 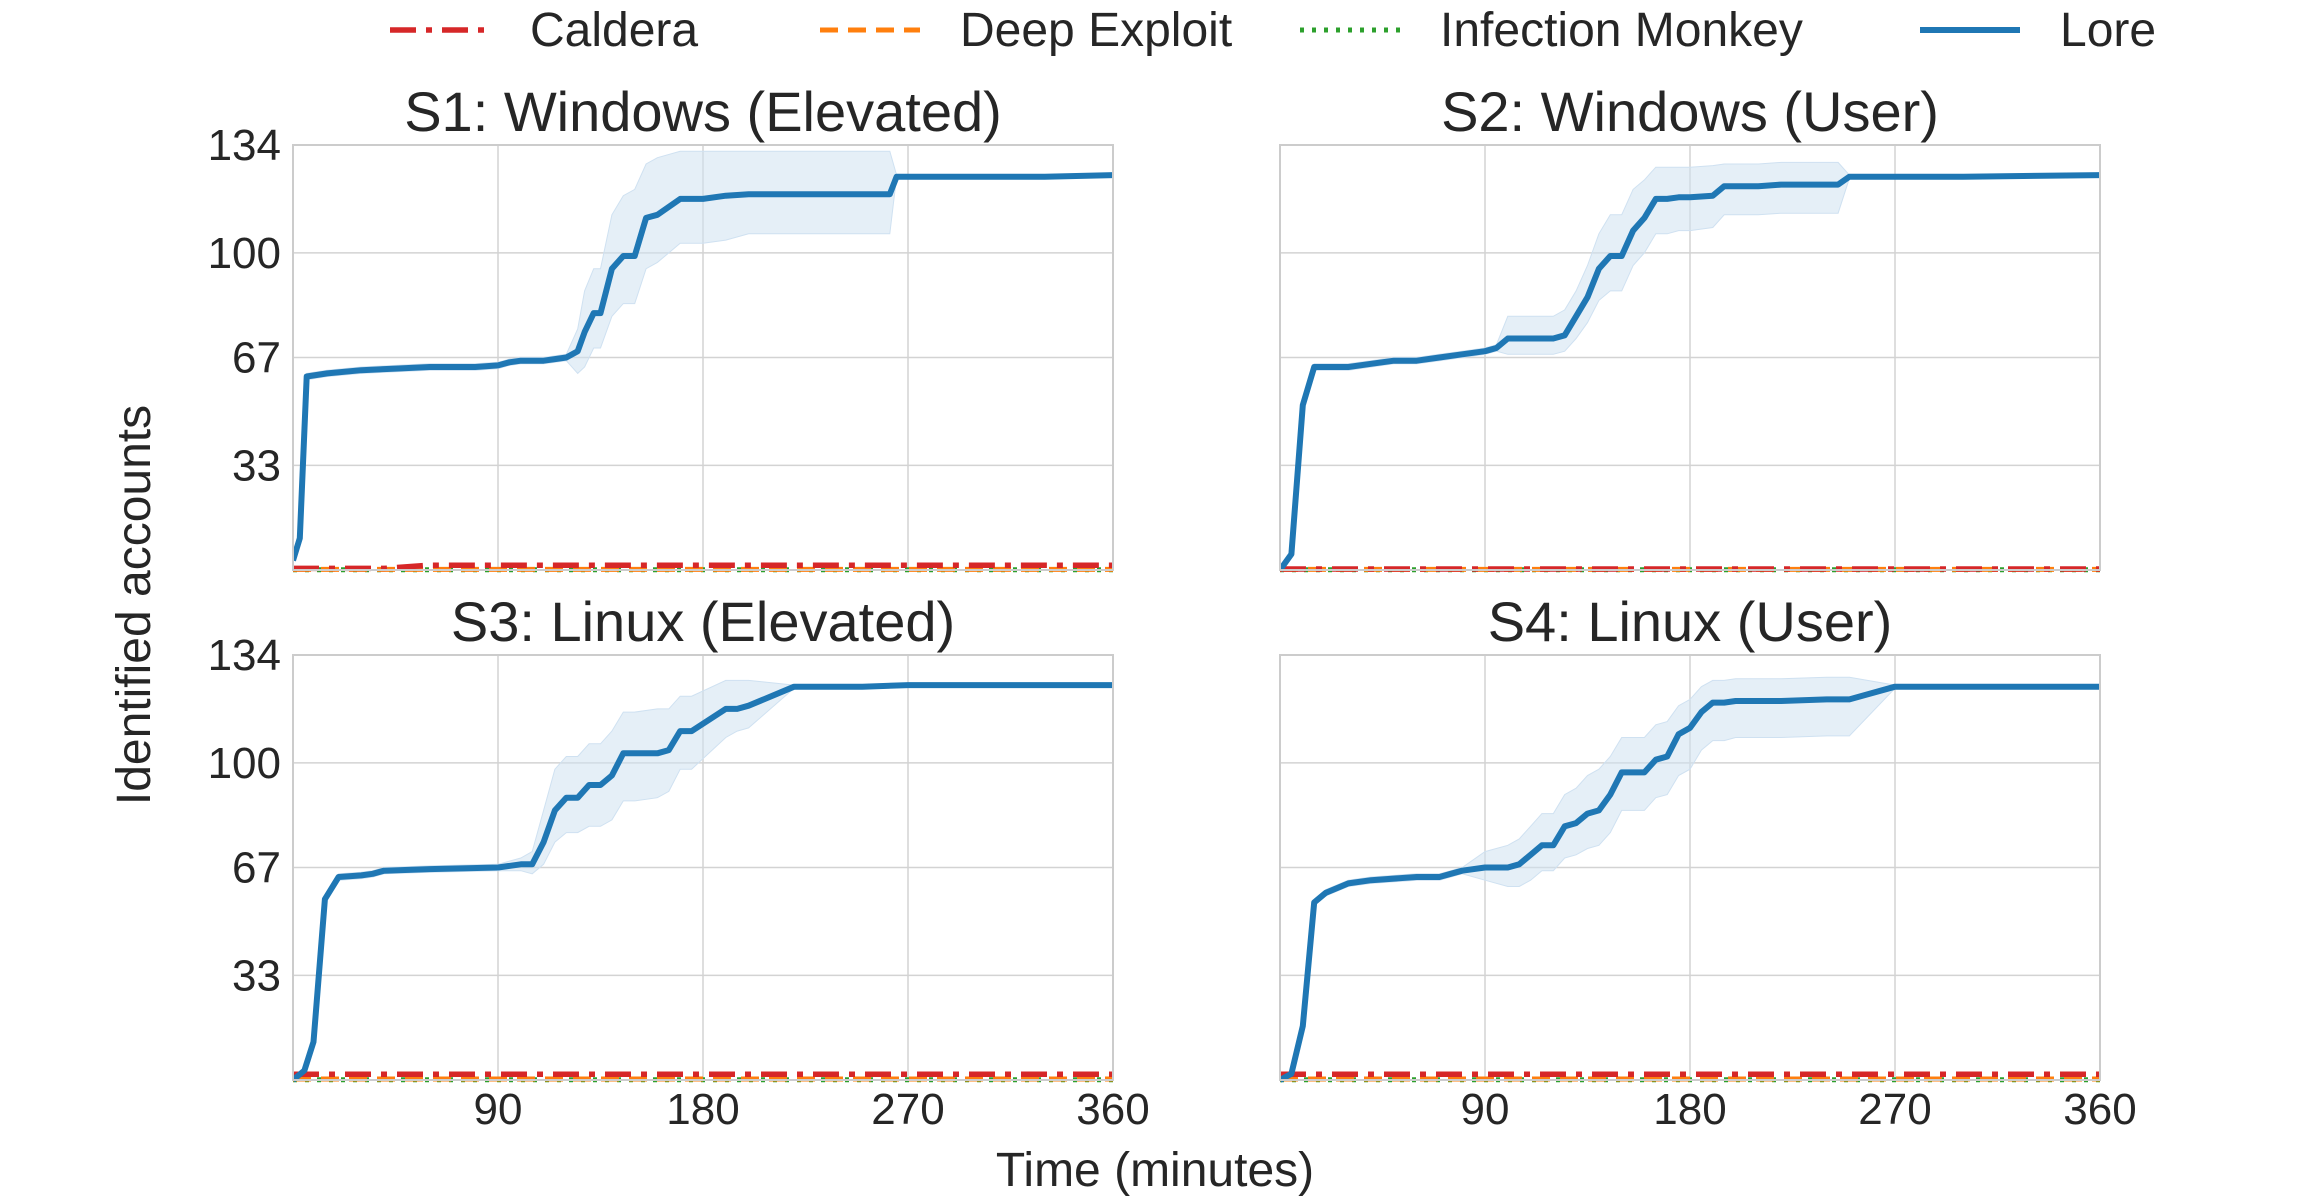 I want to click on panel-title: S1: Windows (Elevated), so click(x=703, y=111).